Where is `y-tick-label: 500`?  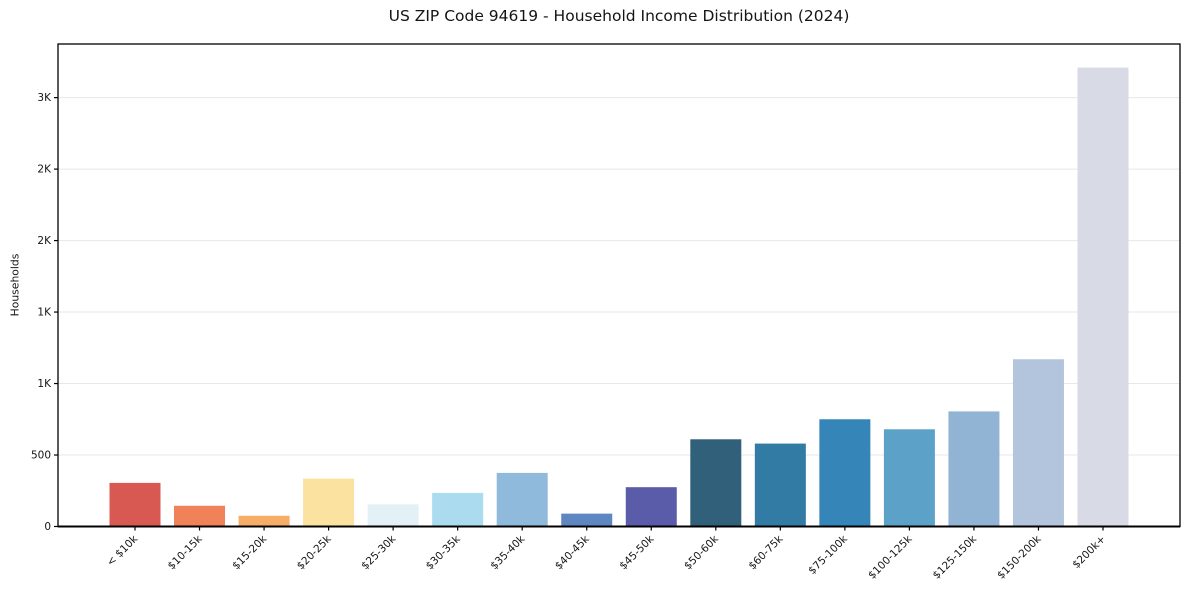
y-tick-label: 500 is located at coordinates (41, 456).